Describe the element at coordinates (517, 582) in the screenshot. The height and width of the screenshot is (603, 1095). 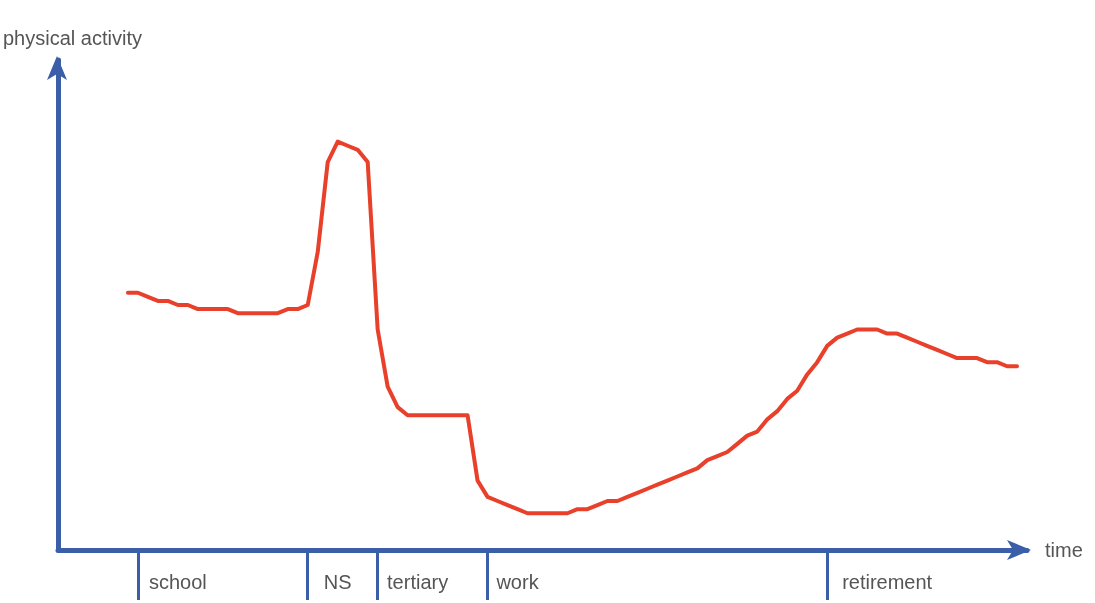
I see `x-tick-label: work` at that location.